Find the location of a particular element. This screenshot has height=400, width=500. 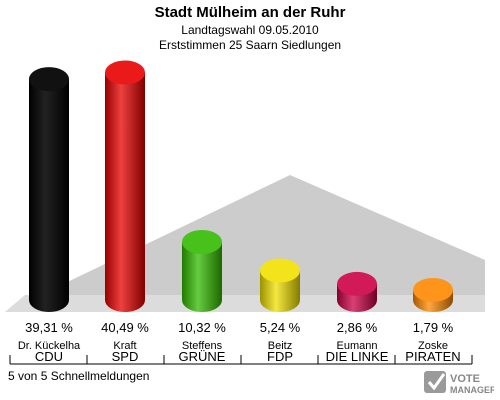

svg-text: MANAGER is located at coordinates (472, 390).